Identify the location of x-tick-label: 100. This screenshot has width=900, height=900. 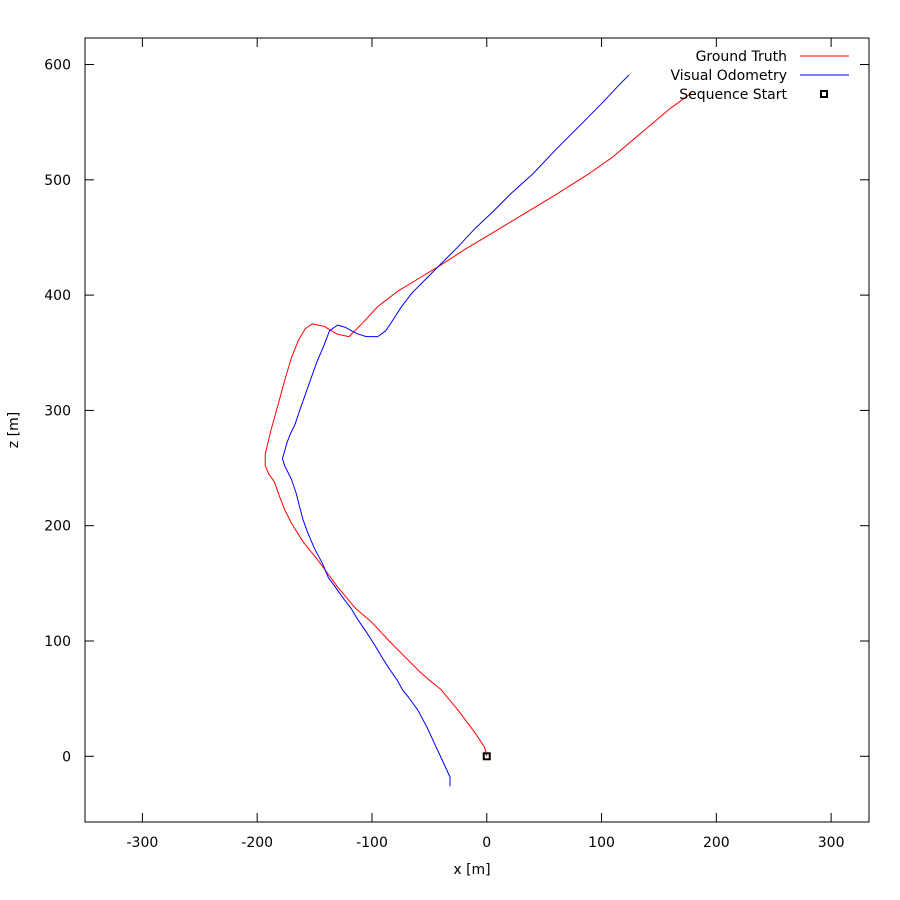
(601, 843).